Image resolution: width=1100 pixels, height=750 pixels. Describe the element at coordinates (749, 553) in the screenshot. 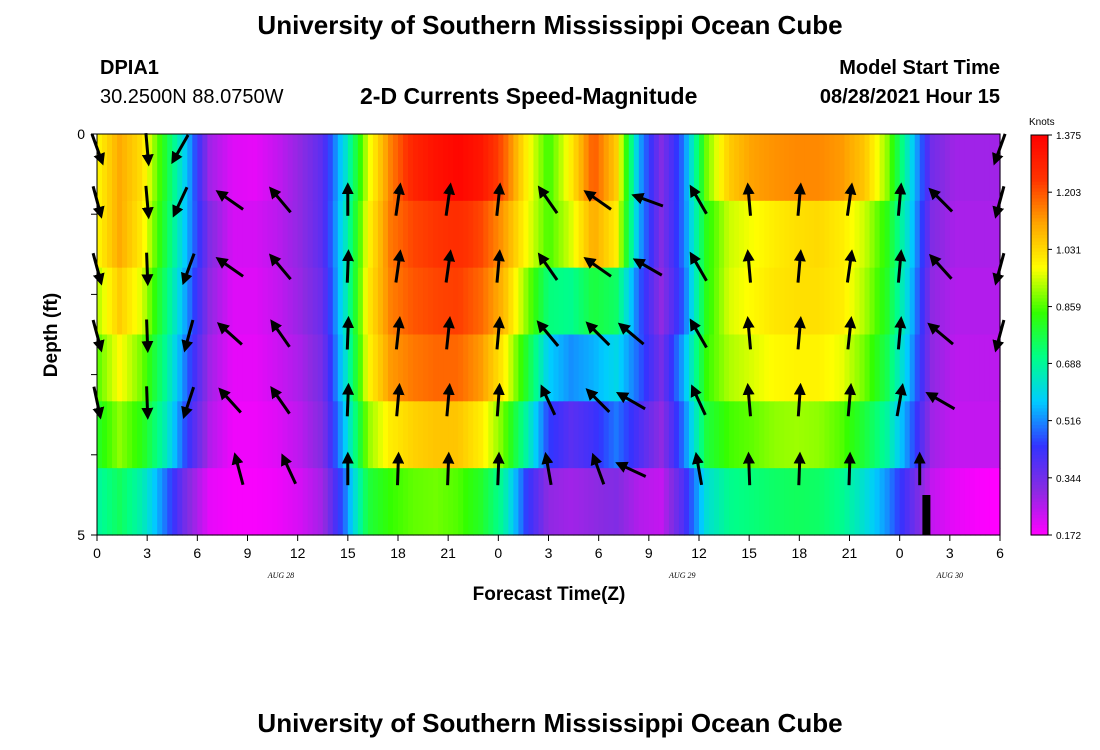

I see `x-tick-label: 15` at that location.